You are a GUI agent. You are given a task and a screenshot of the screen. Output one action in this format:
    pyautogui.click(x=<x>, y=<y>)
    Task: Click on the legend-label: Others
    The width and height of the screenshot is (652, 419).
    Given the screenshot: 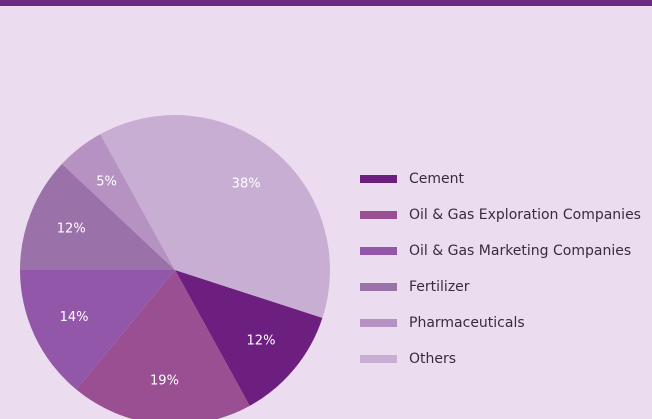 What is the action you would take?
    pyautogui.click(x=432, y=359)
    